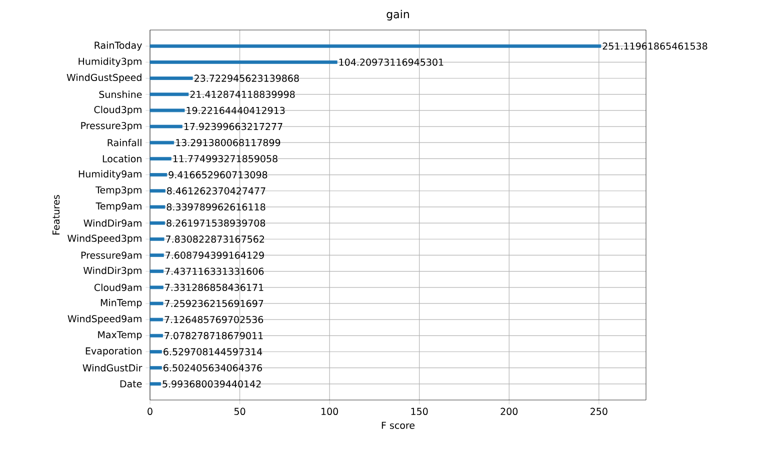 The width and height of the screenshot is (767, 455). Describe the element at coordinates (655, 46) in the screenshot. I see `data-label: 251.11961865461538` at that location.